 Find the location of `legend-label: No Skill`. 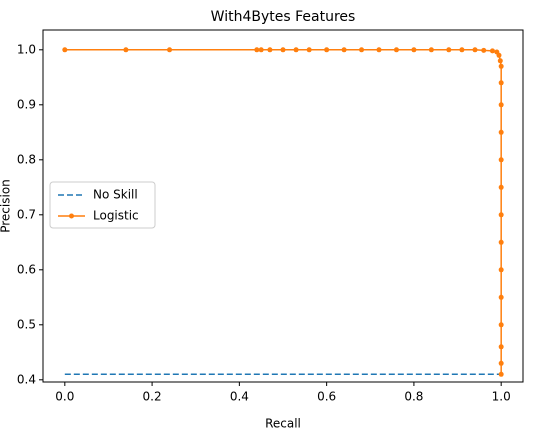

legend-label: No Skill is located at coordinates (115, 195).